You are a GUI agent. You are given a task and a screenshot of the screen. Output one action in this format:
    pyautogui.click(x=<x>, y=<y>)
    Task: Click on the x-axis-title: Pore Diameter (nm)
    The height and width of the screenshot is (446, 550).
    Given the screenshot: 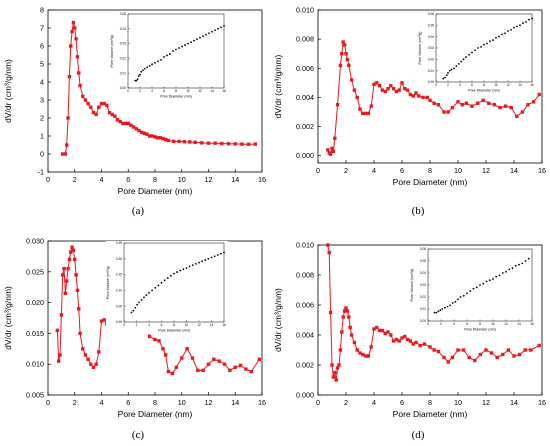 What is the action you would take?
    pyautogui.click(x=155, y=191)
    